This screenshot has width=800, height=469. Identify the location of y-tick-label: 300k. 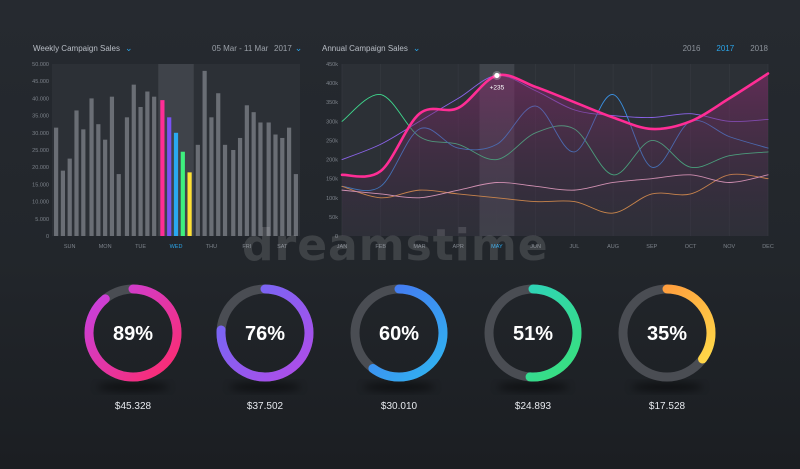
(332, 122).